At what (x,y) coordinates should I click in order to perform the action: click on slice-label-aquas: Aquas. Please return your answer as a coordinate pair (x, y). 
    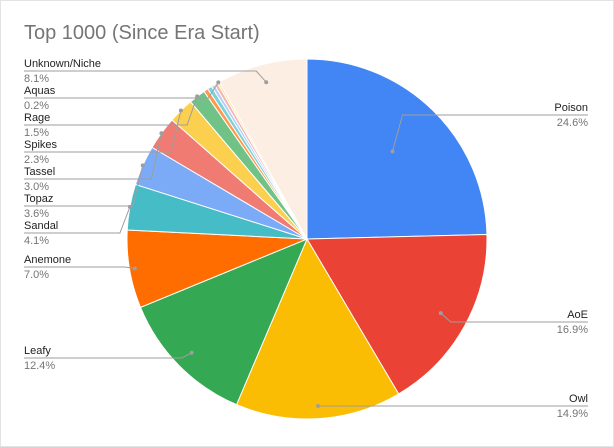
    Looking at the image, I should click on (40, 91).